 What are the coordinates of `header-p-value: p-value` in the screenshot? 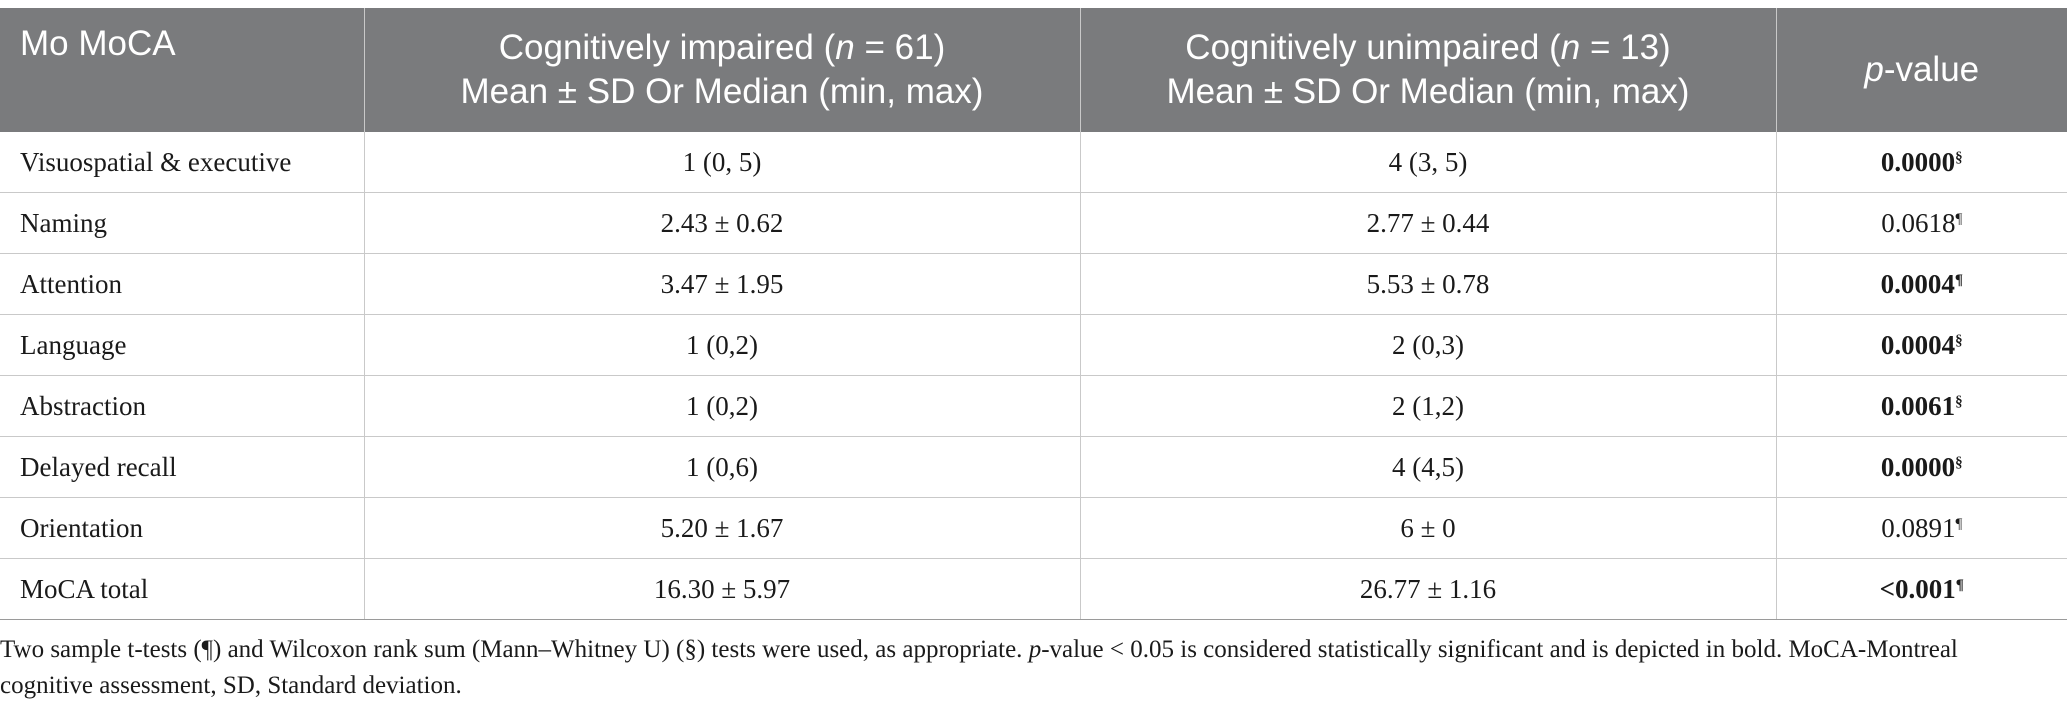 It's located at (1921, 70).